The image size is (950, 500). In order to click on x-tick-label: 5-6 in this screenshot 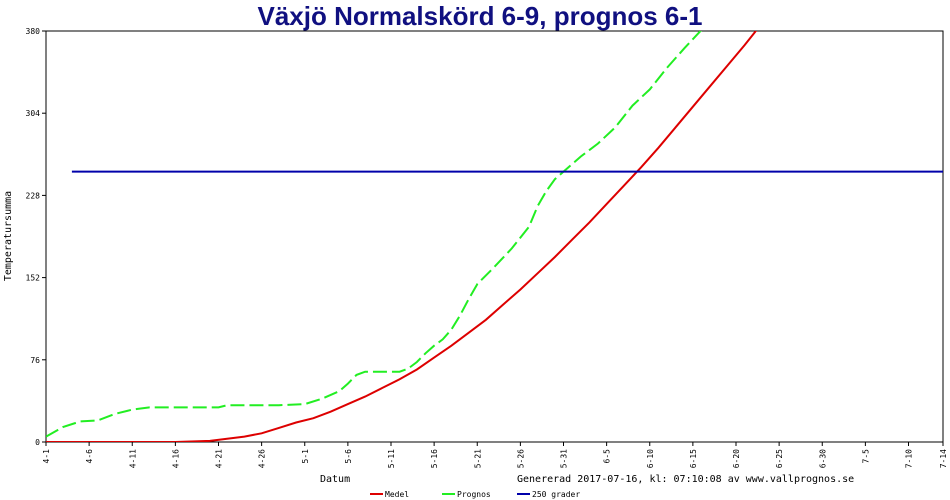, I will do `click(348, 456)`.